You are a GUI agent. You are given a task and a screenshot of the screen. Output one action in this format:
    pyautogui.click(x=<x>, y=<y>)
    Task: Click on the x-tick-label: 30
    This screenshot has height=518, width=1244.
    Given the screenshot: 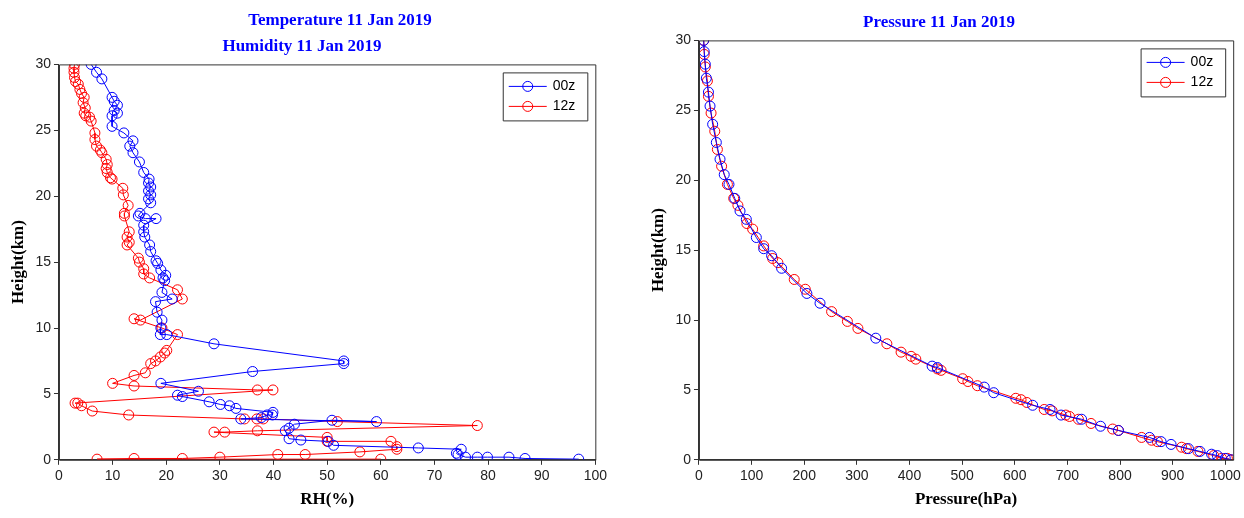 What is the action you would take?
    pyautogui.click(x=220, y=475)
    